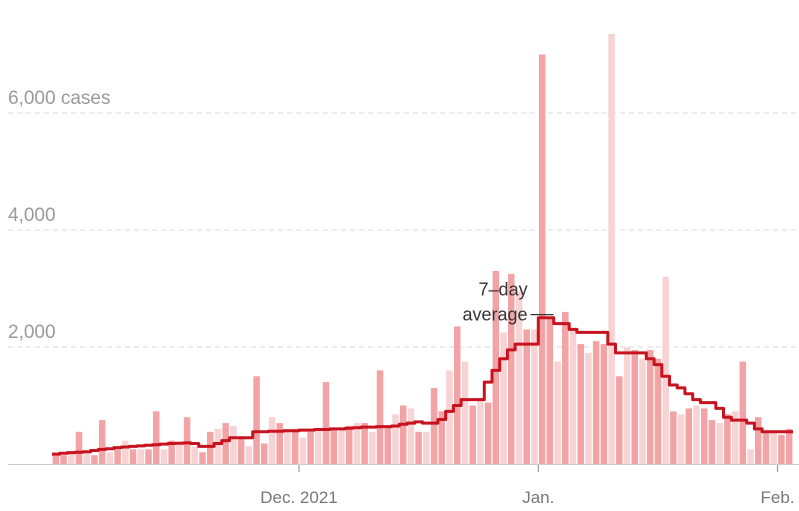  I want to click on y-tick-label: 6,000 cases, so click(59, 98).